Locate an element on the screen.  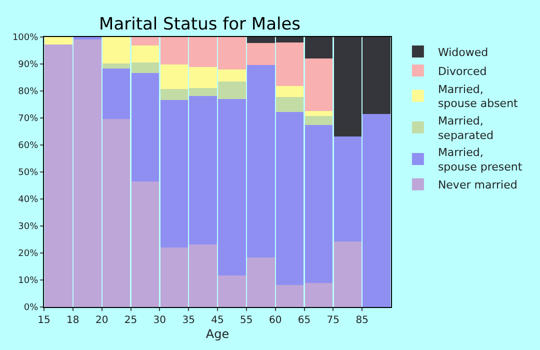
legend-label: Divorced is located at coordinates (462, 71).